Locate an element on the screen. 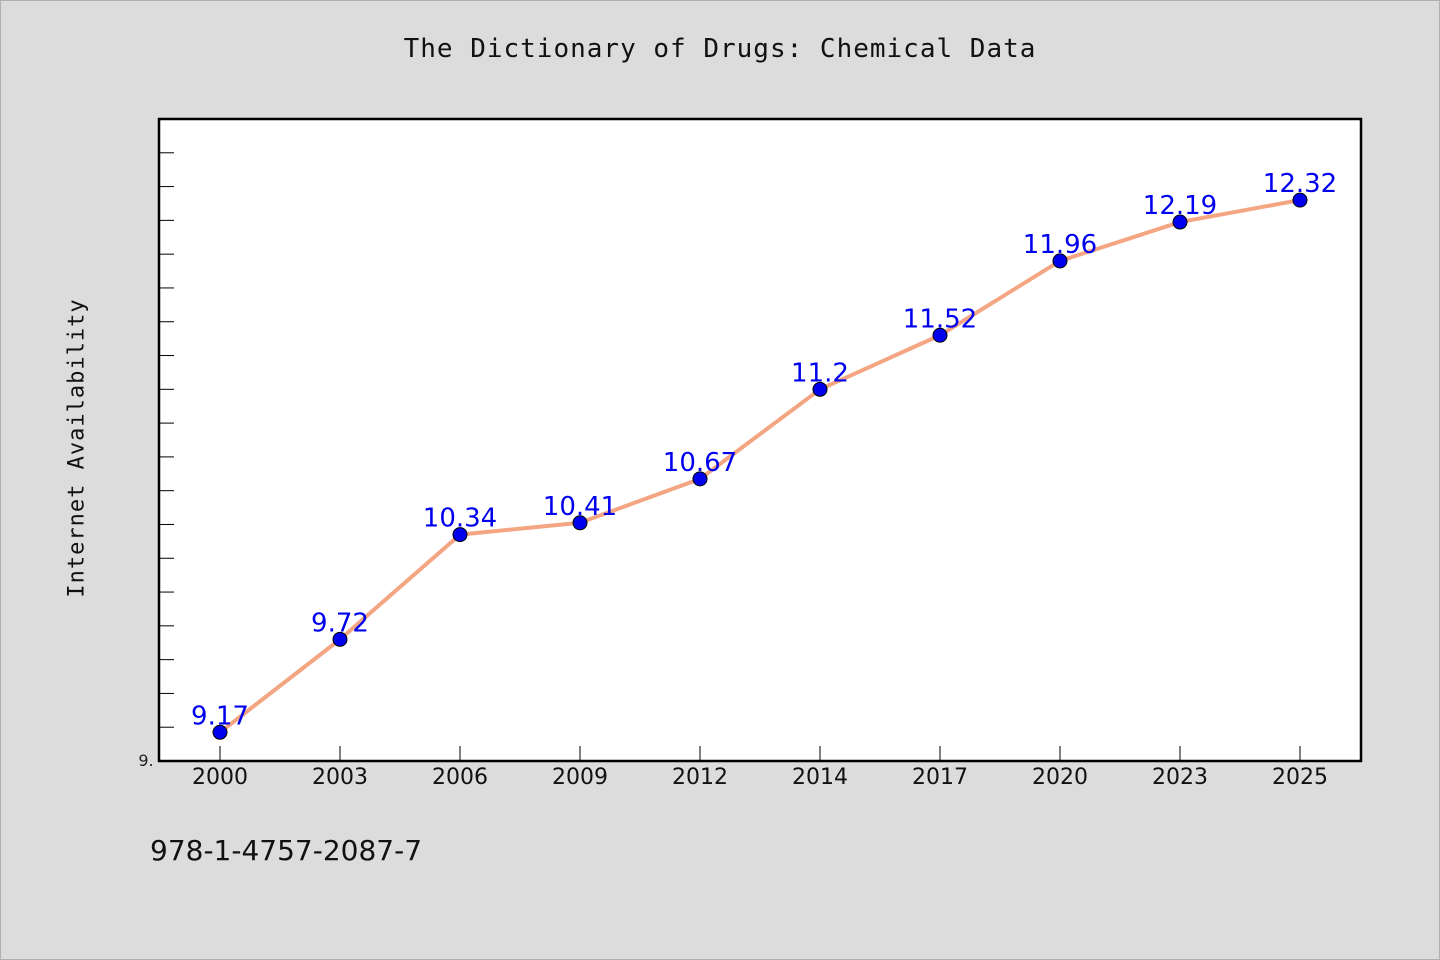 The height and width of the screenshot is (960, 1440). x-tick-label: 2012 is located at coordinates (700, 777).